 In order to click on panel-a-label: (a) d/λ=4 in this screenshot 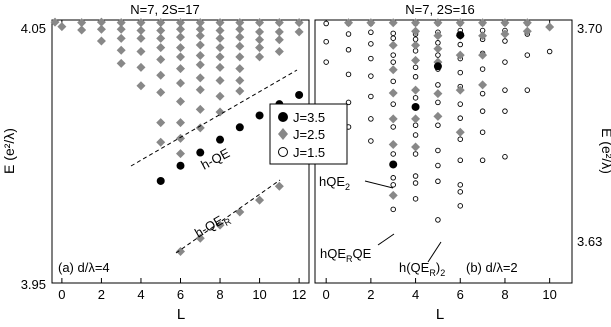, I will do `click(84, 267)`.